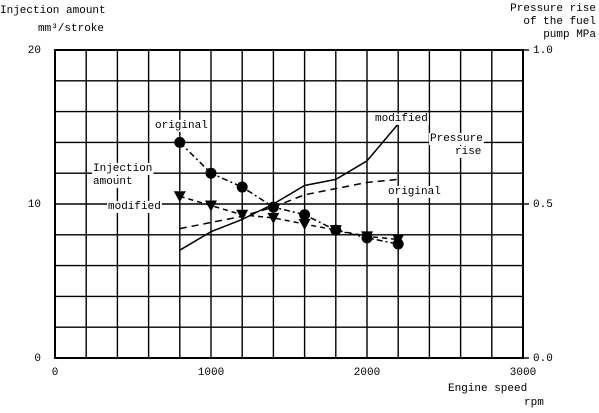  What do you see at coordinates (553, 9) in the screenshot?
I see `y2-axis-label: Pressure rise` at bounding box center [553, 9].